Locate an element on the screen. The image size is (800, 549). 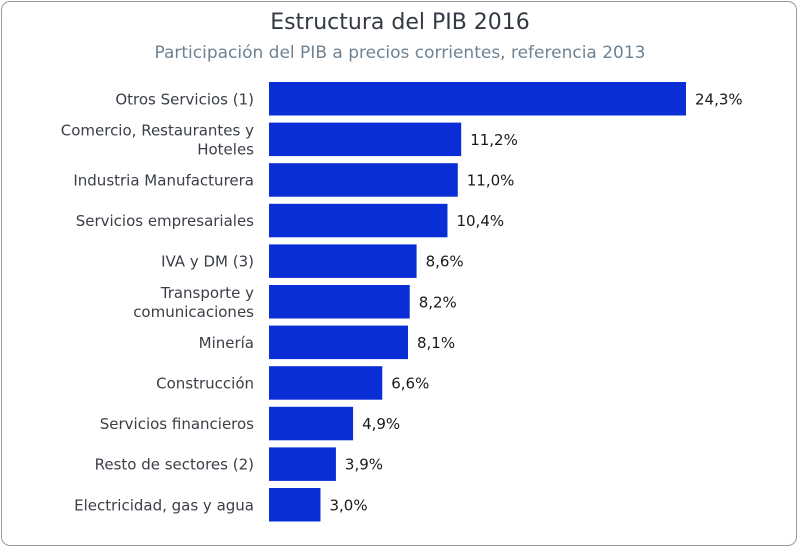
category-label: IVA y DM (3) is located at coordinates (207, 262).